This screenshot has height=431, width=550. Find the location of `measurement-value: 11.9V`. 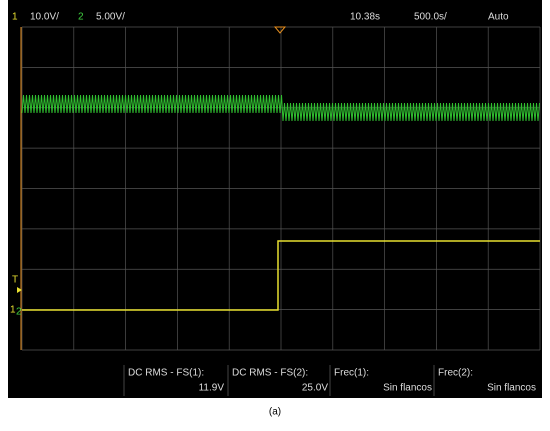

measurement-value: 11.9V is located at coordinates (212, 388).